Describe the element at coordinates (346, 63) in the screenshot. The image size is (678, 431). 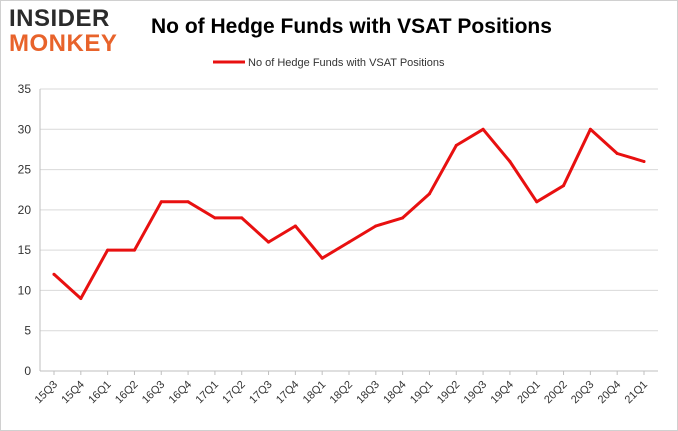
I see `legend-label: No of Hedge Funds with VSAT Positions` at that location.